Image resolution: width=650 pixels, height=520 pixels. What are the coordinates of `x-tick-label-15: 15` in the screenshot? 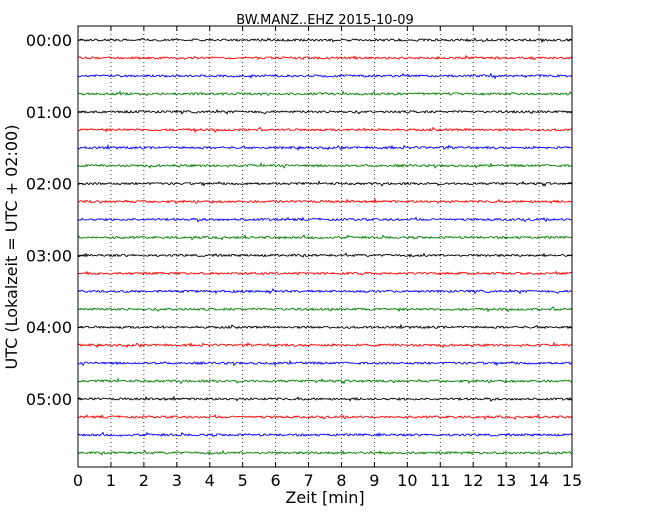 It's located at (572, 480).